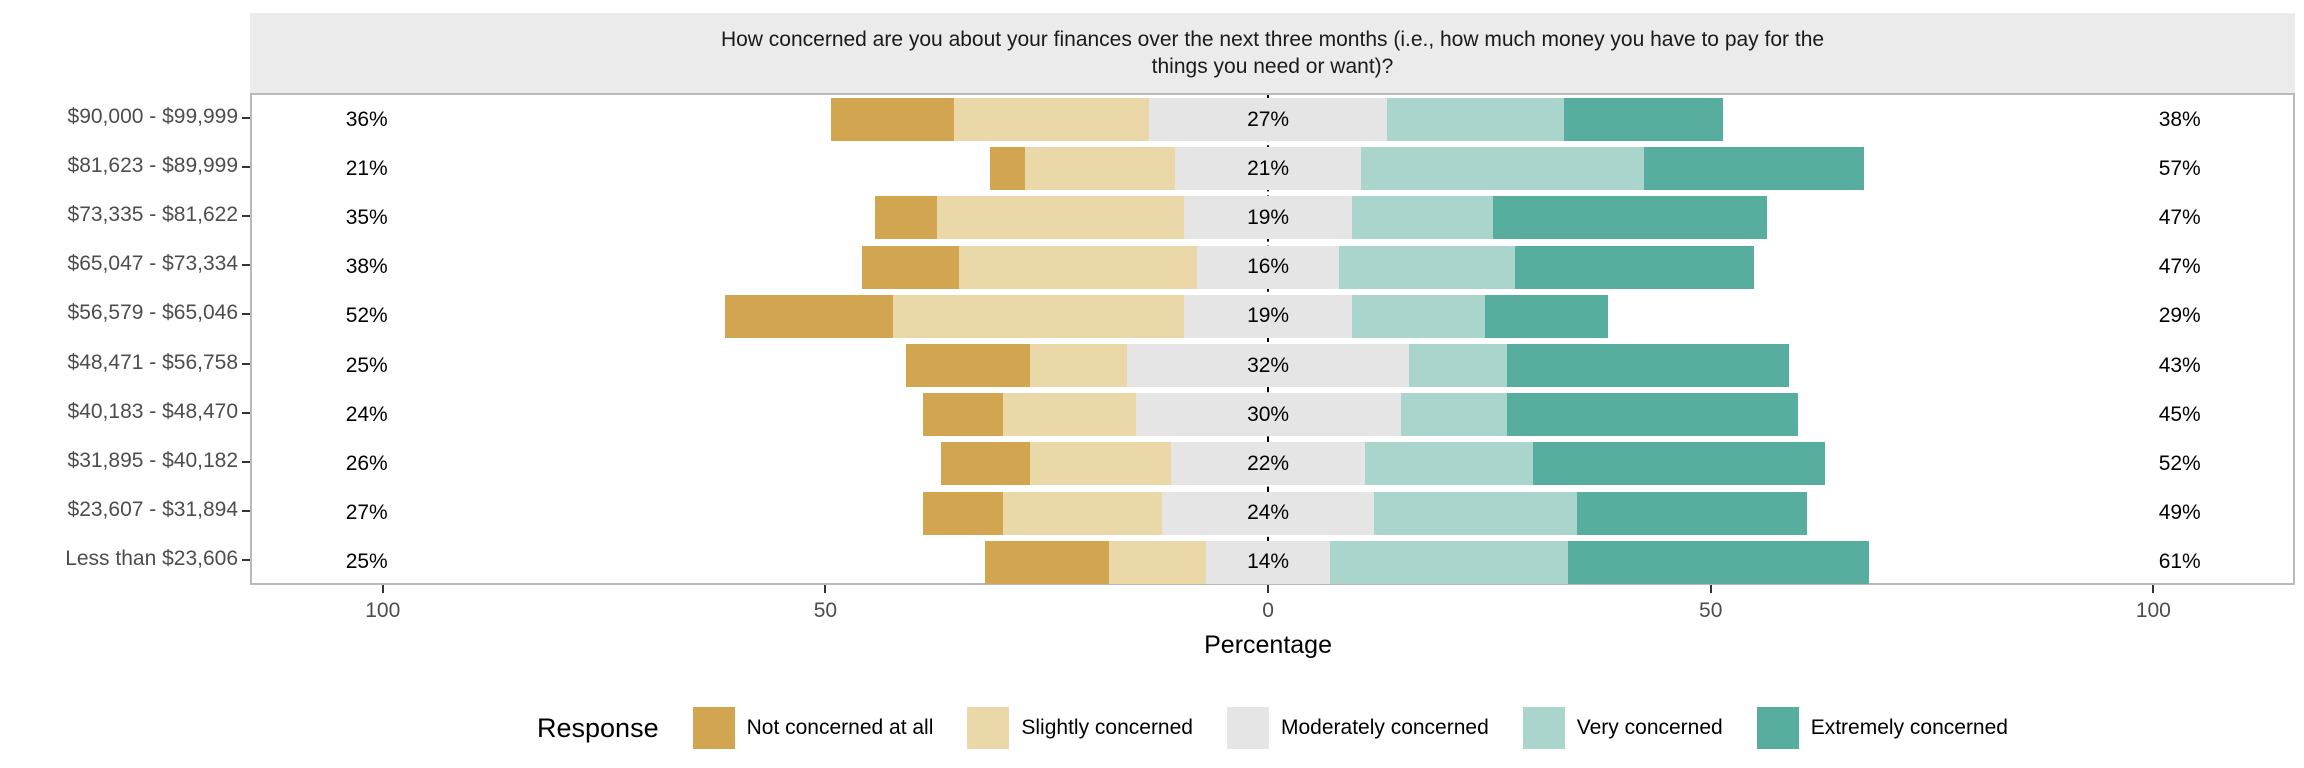 This screenshot has height=768, width=2304. Describe the element at coordinates (152, 264) in the screenshot. I see `y-axis-label: $65,047 - $73,334` at that location.